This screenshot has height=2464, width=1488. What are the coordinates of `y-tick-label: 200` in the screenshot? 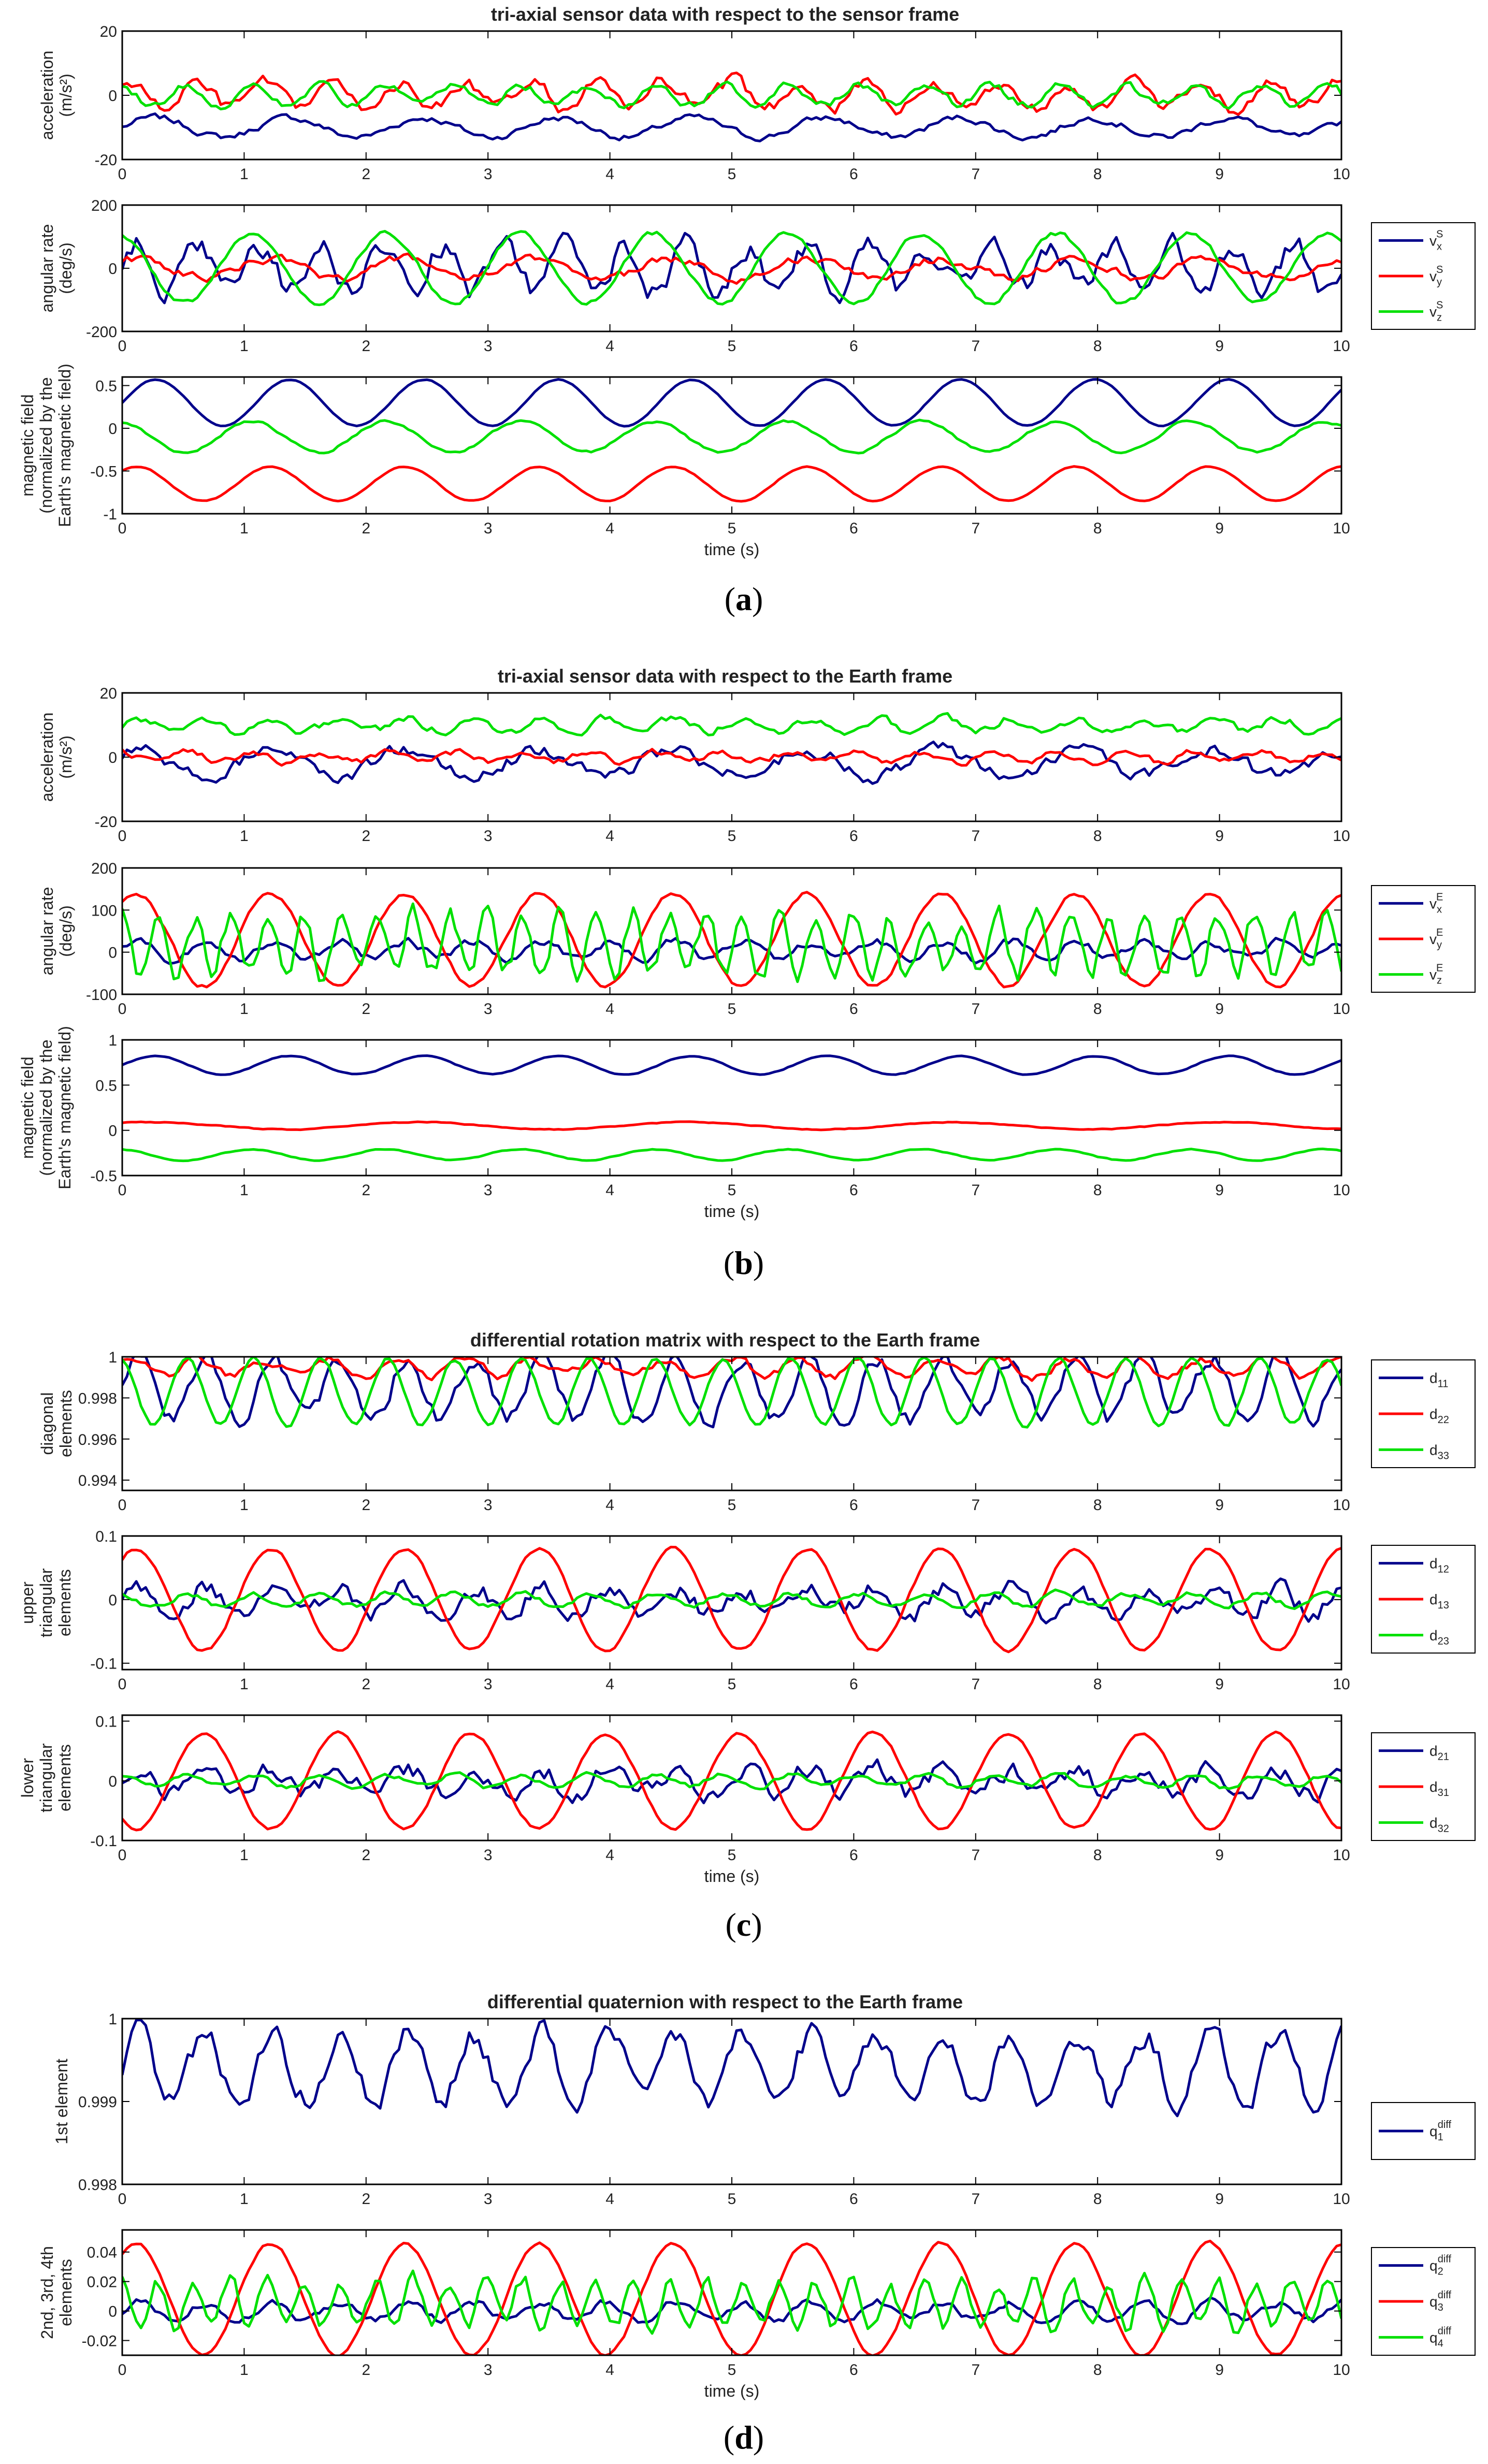 It's located at (104, 205).